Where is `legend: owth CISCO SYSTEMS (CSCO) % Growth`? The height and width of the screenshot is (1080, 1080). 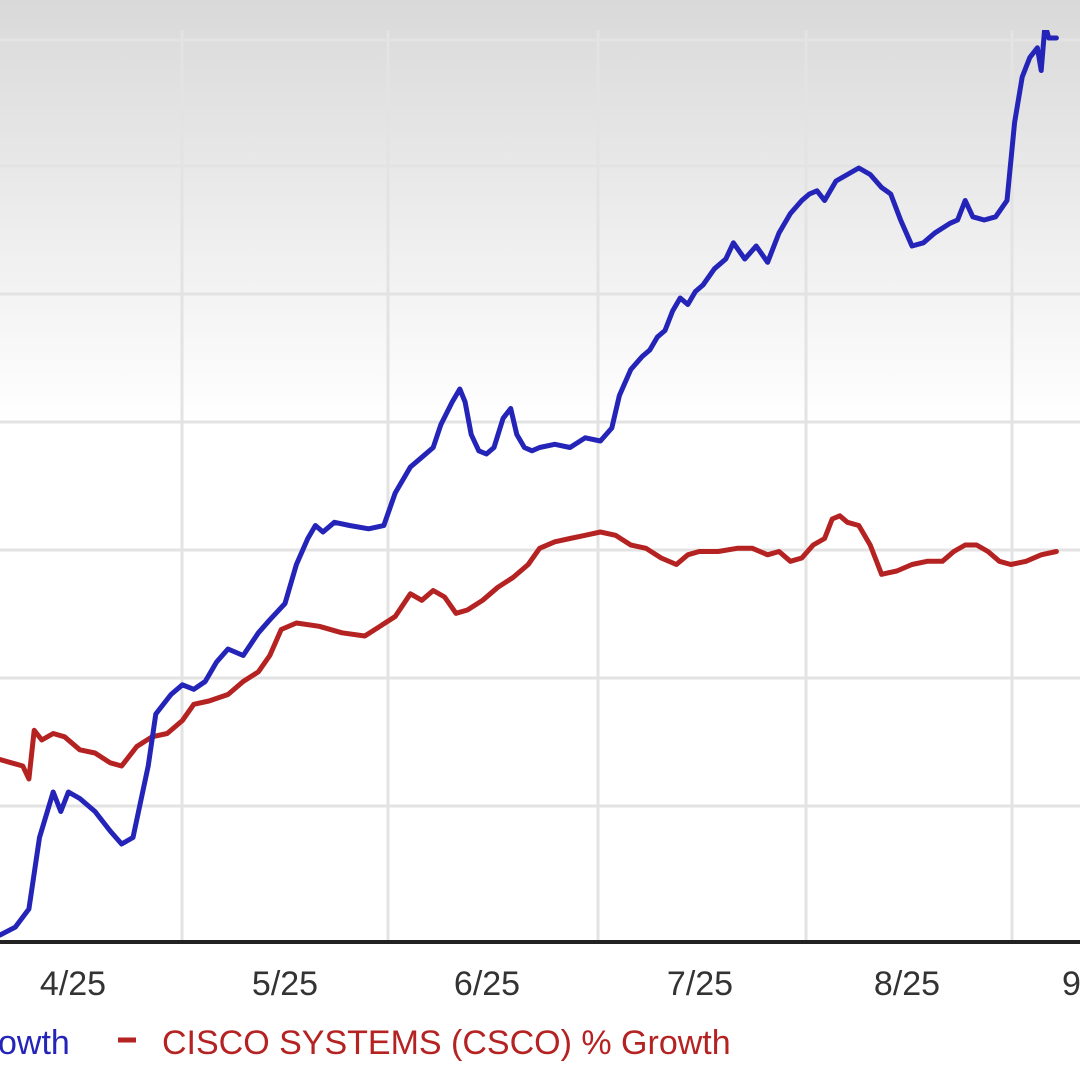
legend: owth CISCO SYSTEMS (CSCO) % Growth is located at coordinates (365, 1043).